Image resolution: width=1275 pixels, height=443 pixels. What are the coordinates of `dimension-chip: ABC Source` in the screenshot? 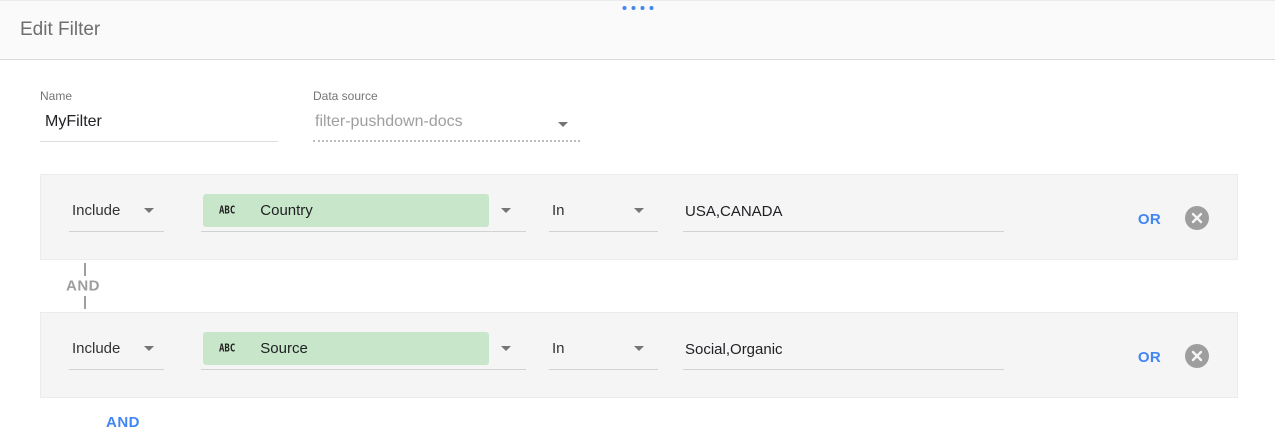 It's located at (346, 348).